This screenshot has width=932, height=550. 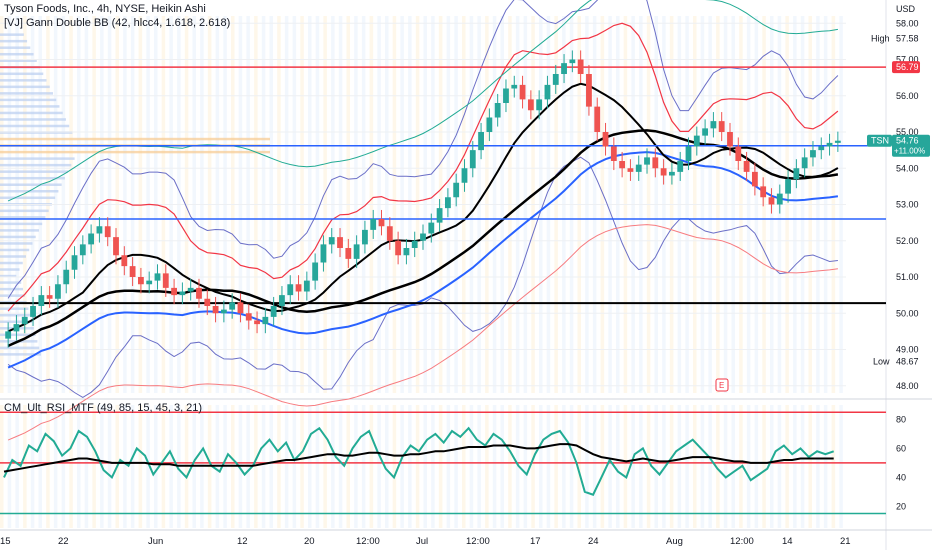 What do you see at coordinates (593, 541) in the screenshot?
I see `x-tick-label: 24` at bounding box center [593, 541].